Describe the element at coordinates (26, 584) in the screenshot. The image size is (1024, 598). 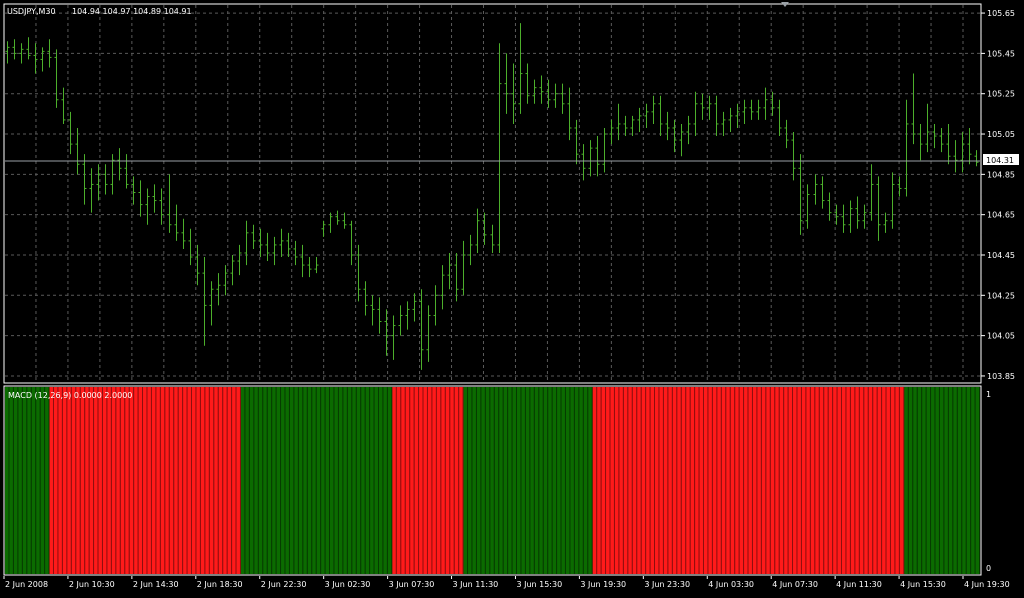
I see `time-tick-label: 2 Jun 2008` at that location.